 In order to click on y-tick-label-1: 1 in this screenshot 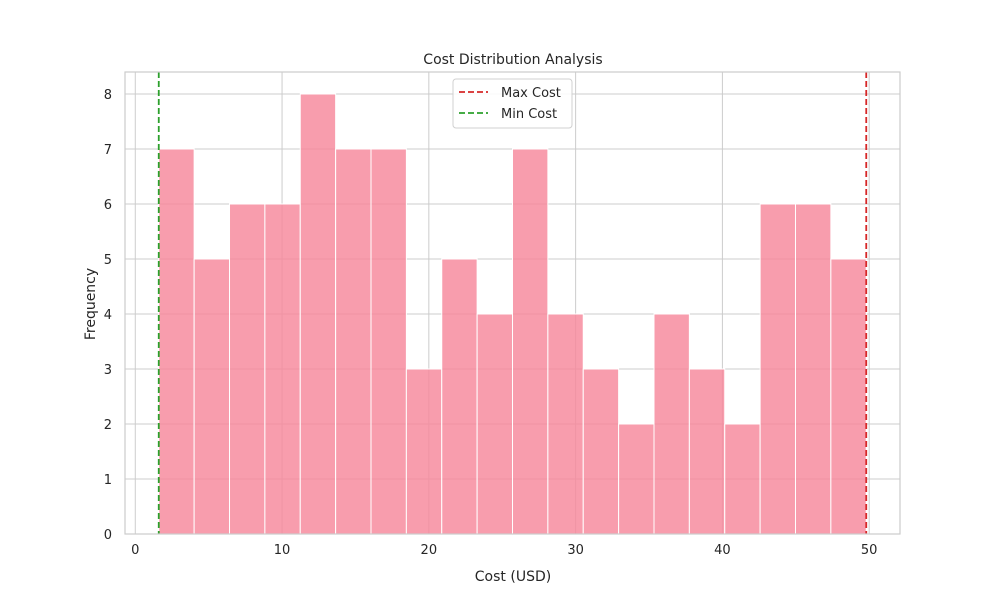, I will do `click(108, 480)`.